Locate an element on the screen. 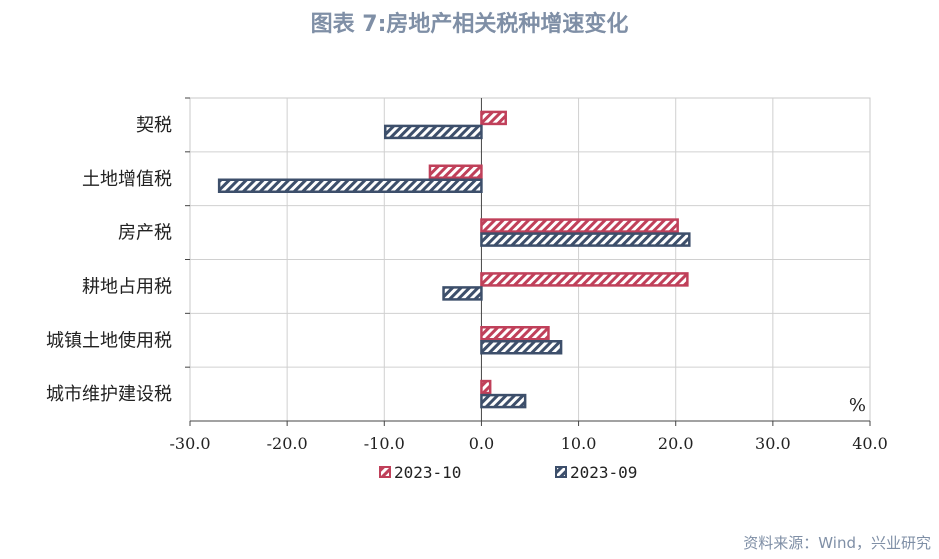 The width and height of the screenshot is (939, 559). category-label: 耕地占用税 is located at coordinates (127, 286).